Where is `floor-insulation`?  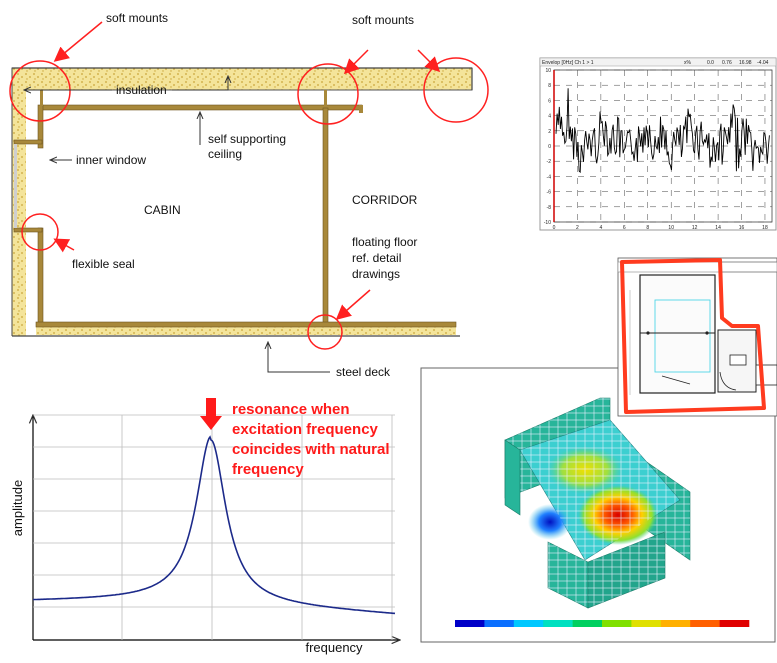 floor-insulation is located at coordinates (246, 330).